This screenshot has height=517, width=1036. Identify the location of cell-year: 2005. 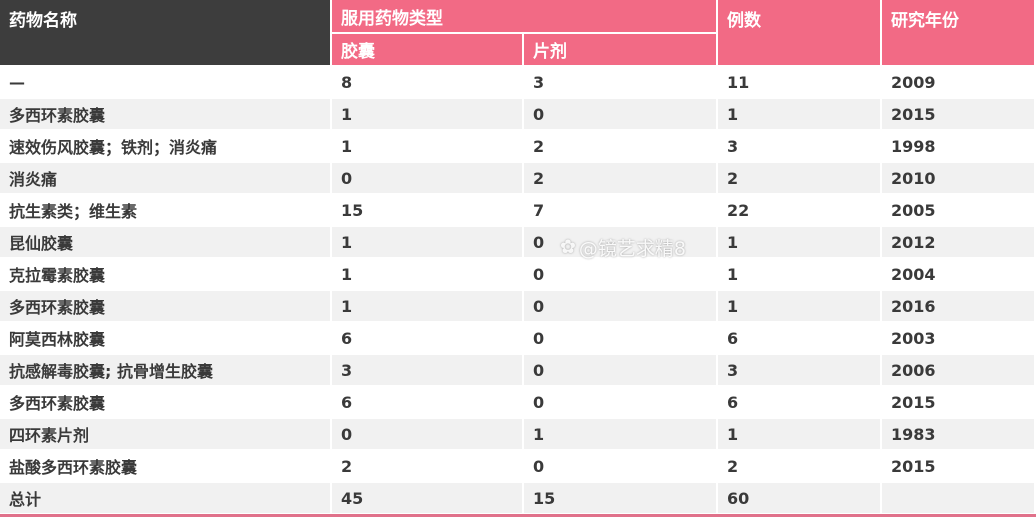
(913, 210).